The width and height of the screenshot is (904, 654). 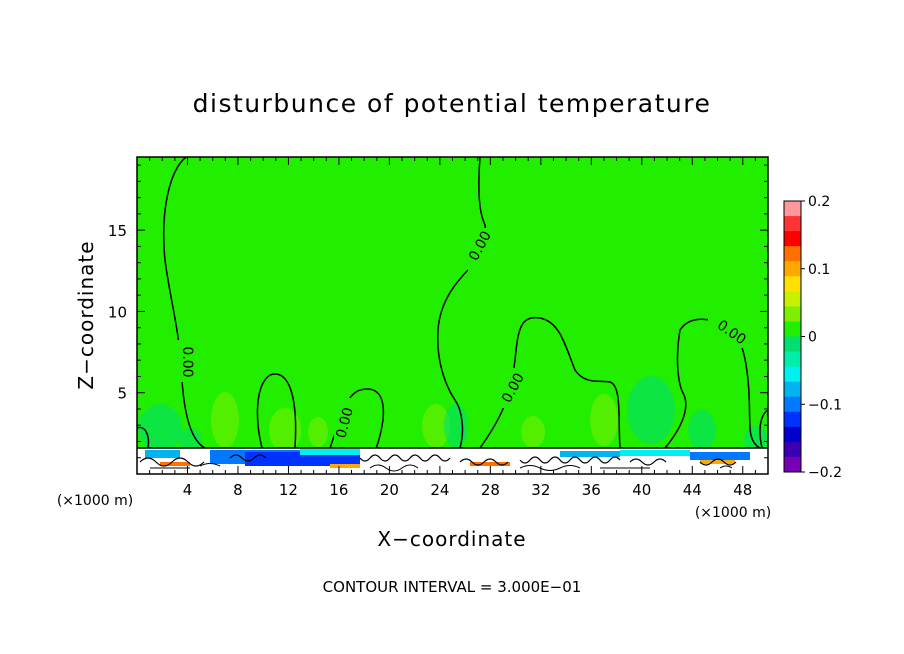 I want to click on x-tick-label: 20, so click(x=389, y=490).